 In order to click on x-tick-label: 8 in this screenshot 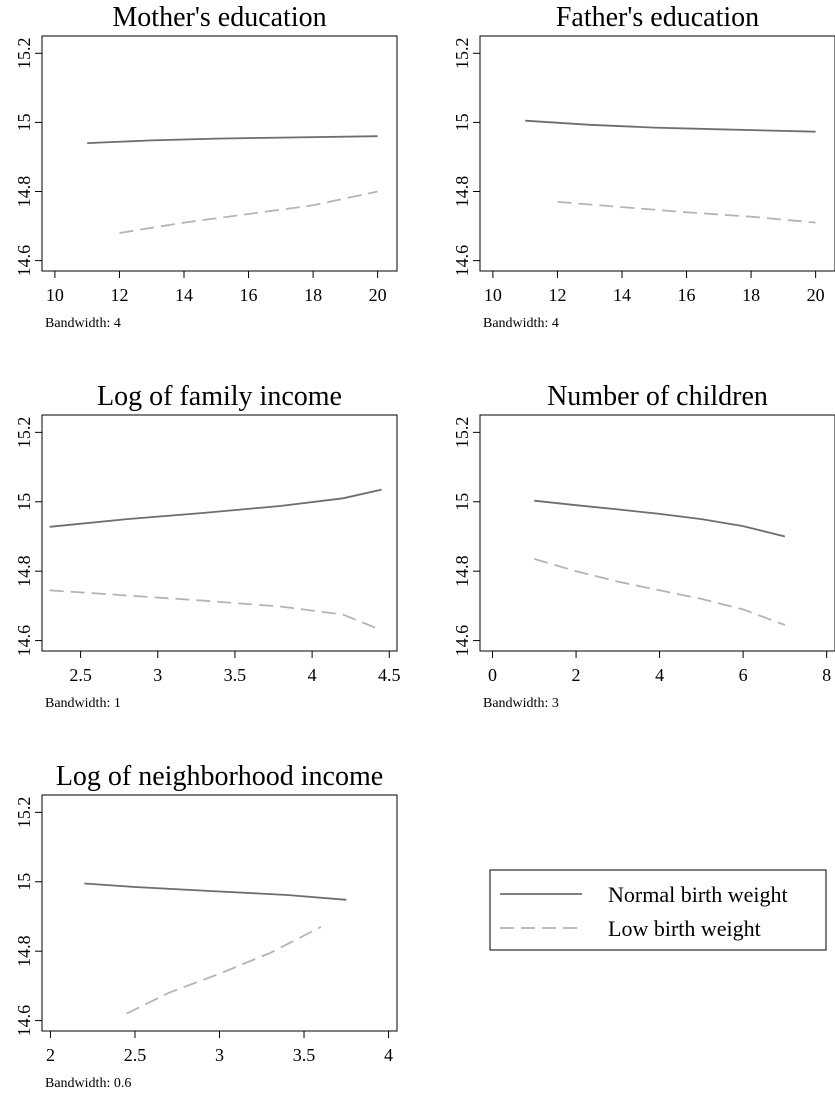, I will do `click(826, 675)`.